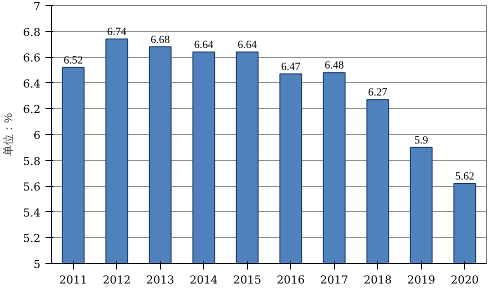  Describe the element at coordinates (37, 264) in the screenshot. I see `y-tick-label: 5` at that location.